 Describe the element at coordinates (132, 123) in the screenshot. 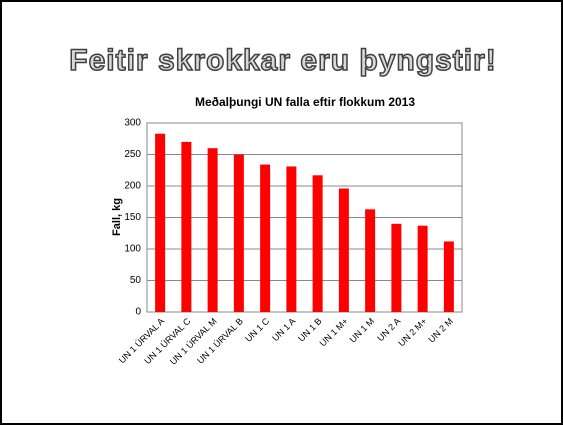

I see `y-tick-label: 300` at that location.